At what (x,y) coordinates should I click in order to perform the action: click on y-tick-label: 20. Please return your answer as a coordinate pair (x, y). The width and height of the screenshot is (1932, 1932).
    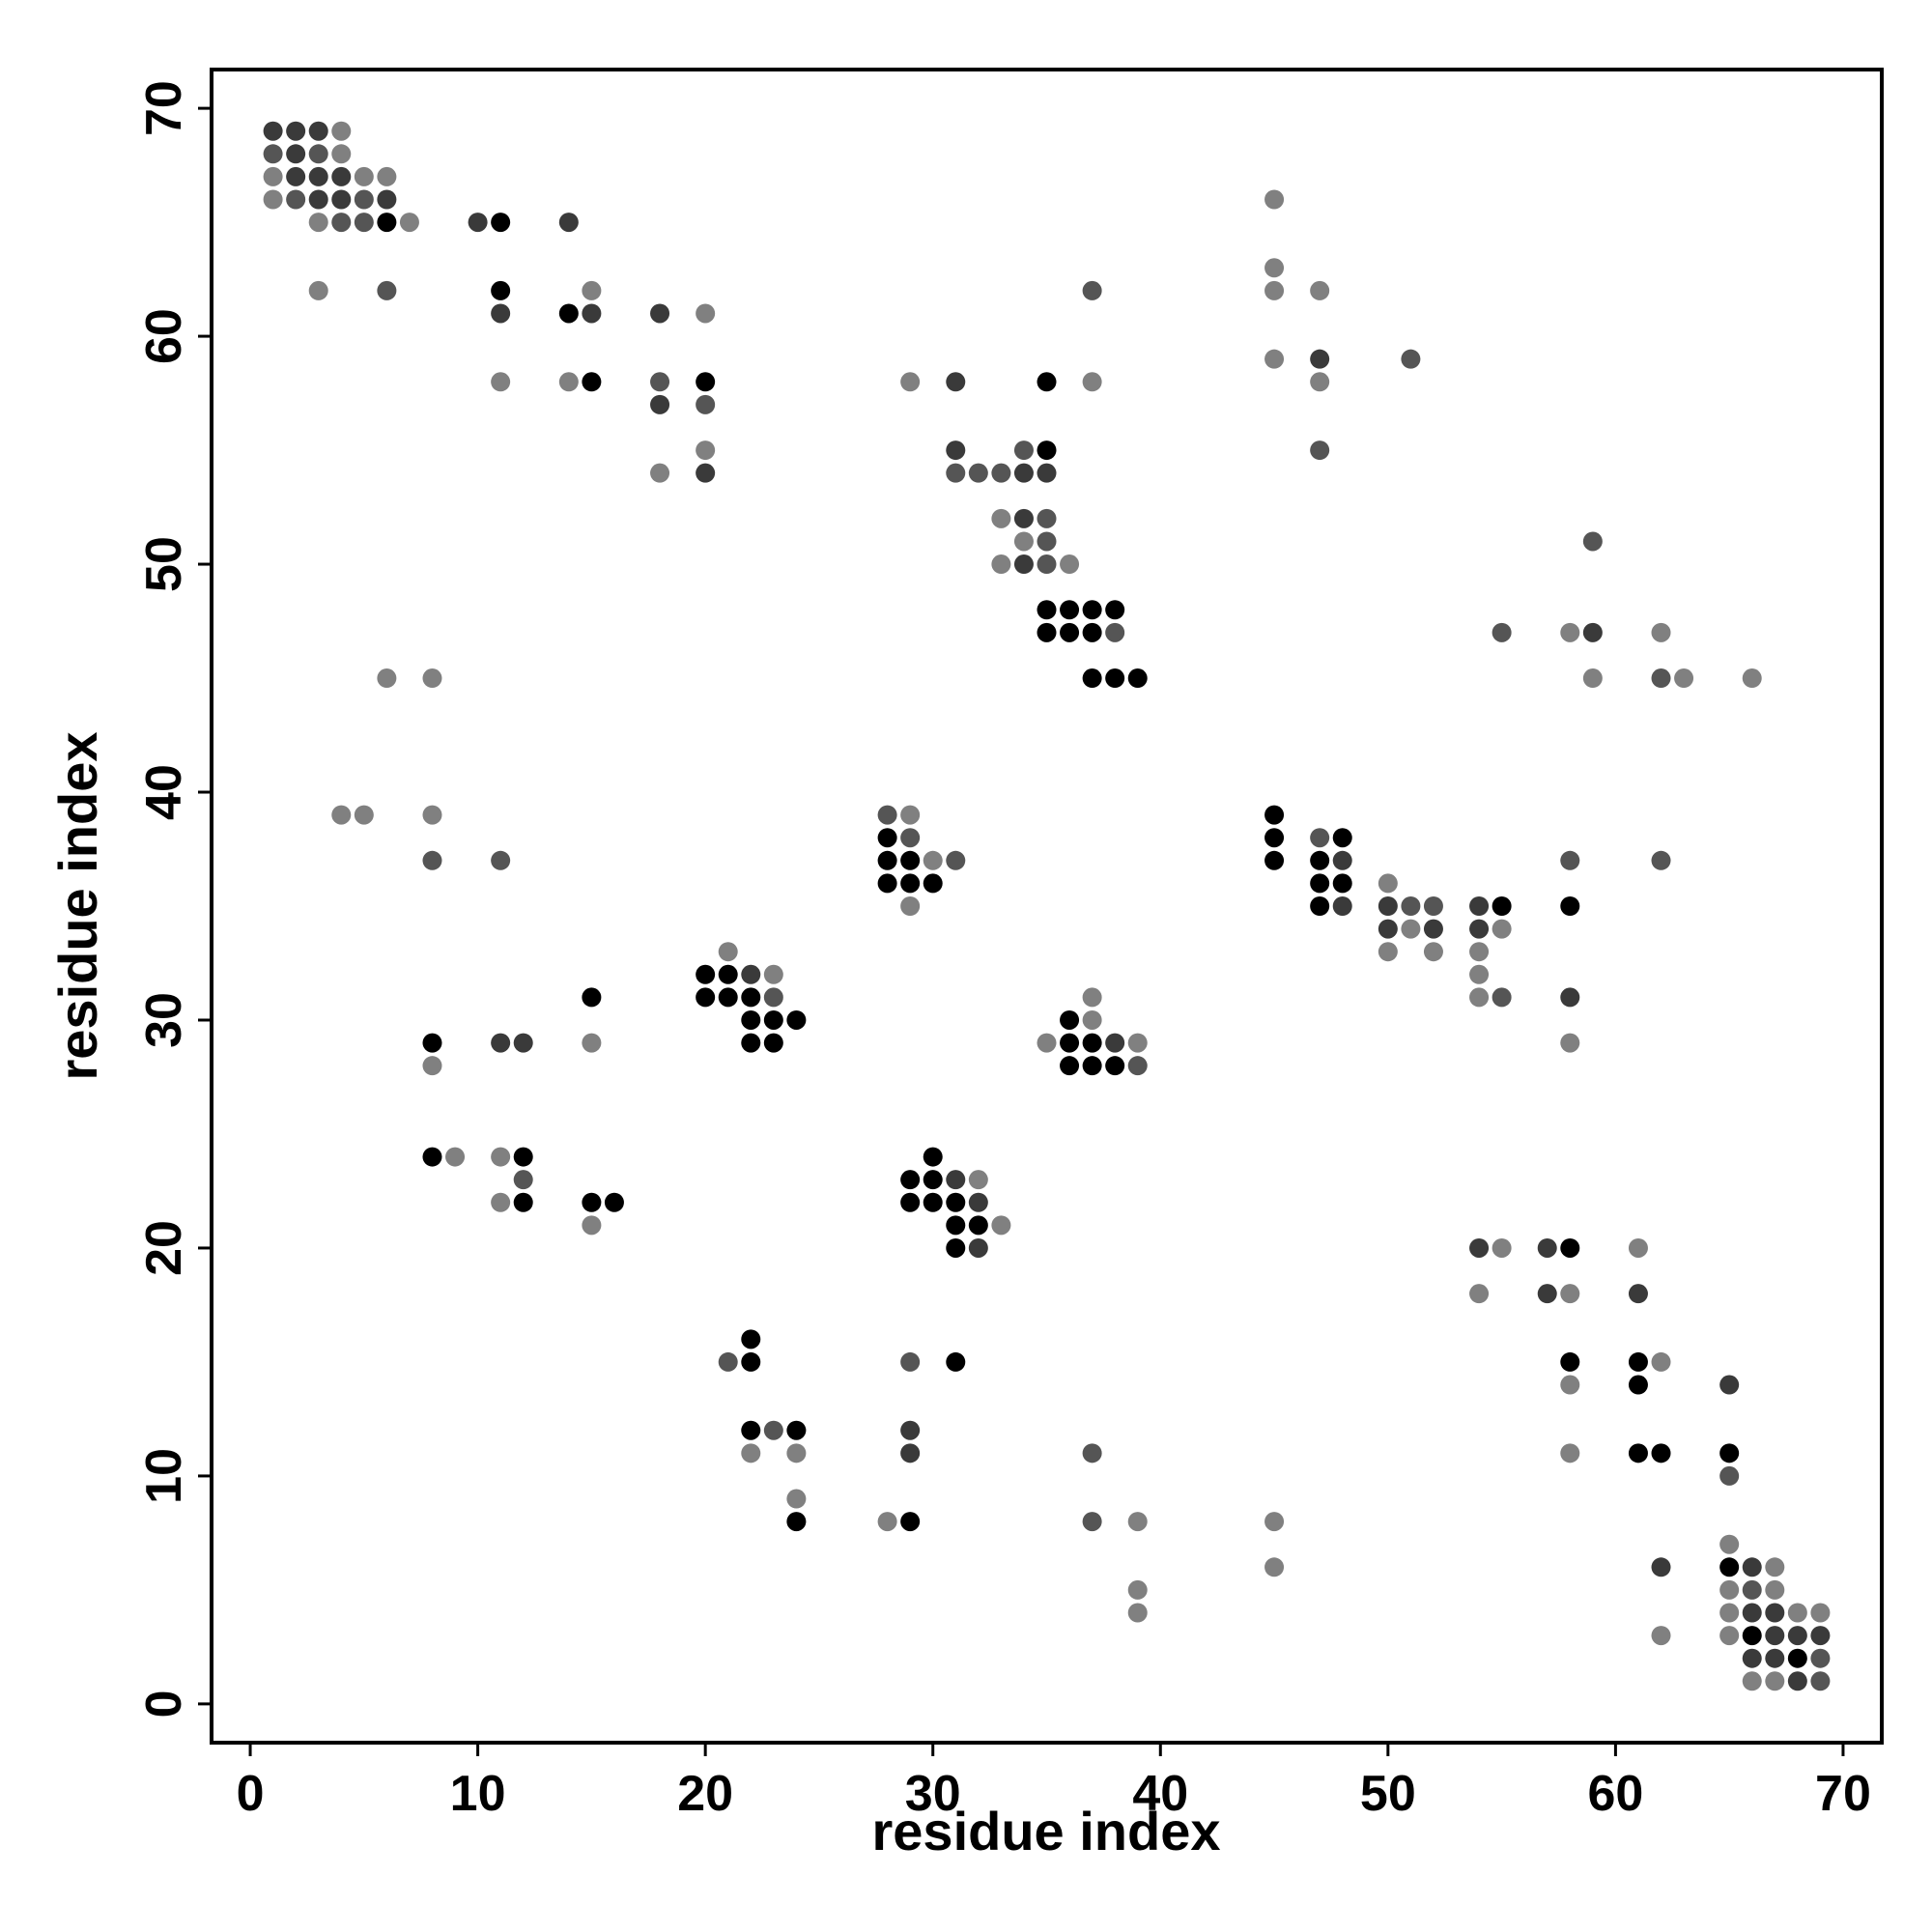
    Looking at the image, I should click on (164, 1248).